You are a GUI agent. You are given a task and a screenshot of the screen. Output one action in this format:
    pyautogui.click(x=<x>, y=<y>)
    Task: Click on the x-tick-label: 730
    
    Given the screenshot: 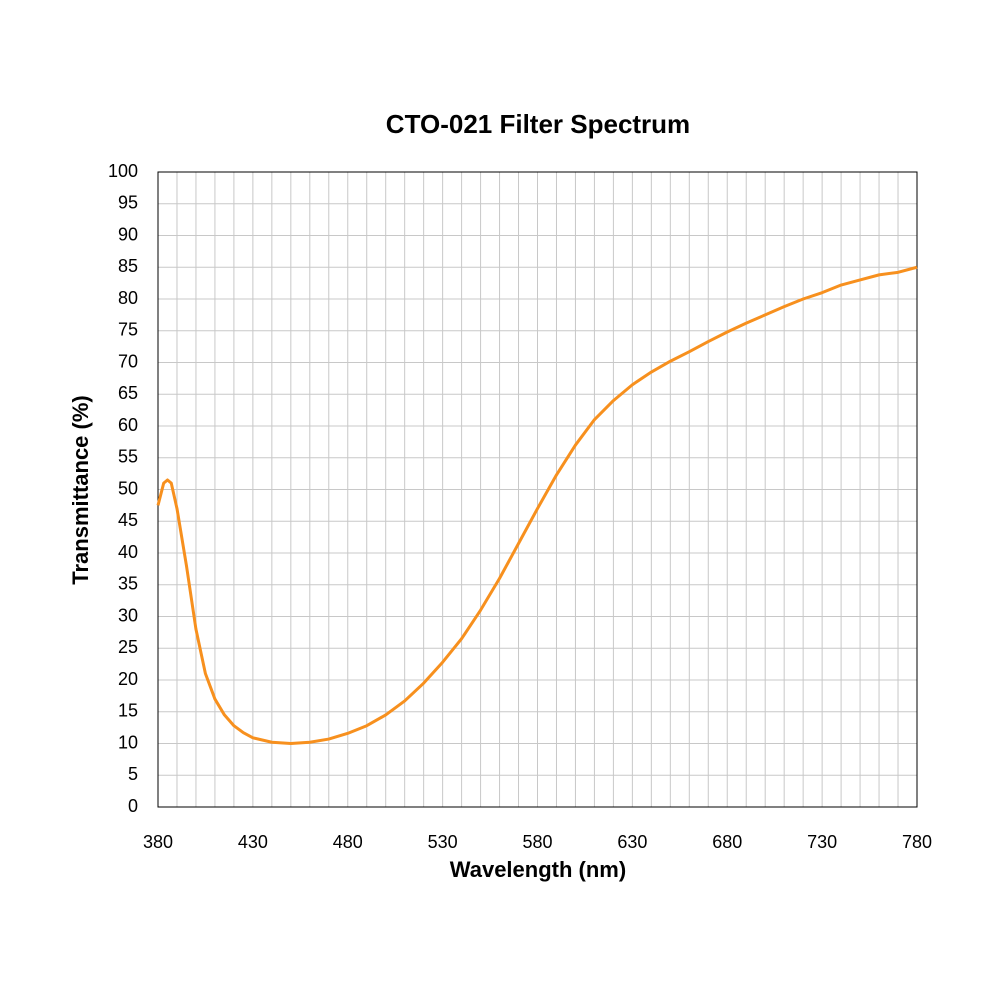 What is the action you would take?
    pyautogui.click(x=822, y=842)
    